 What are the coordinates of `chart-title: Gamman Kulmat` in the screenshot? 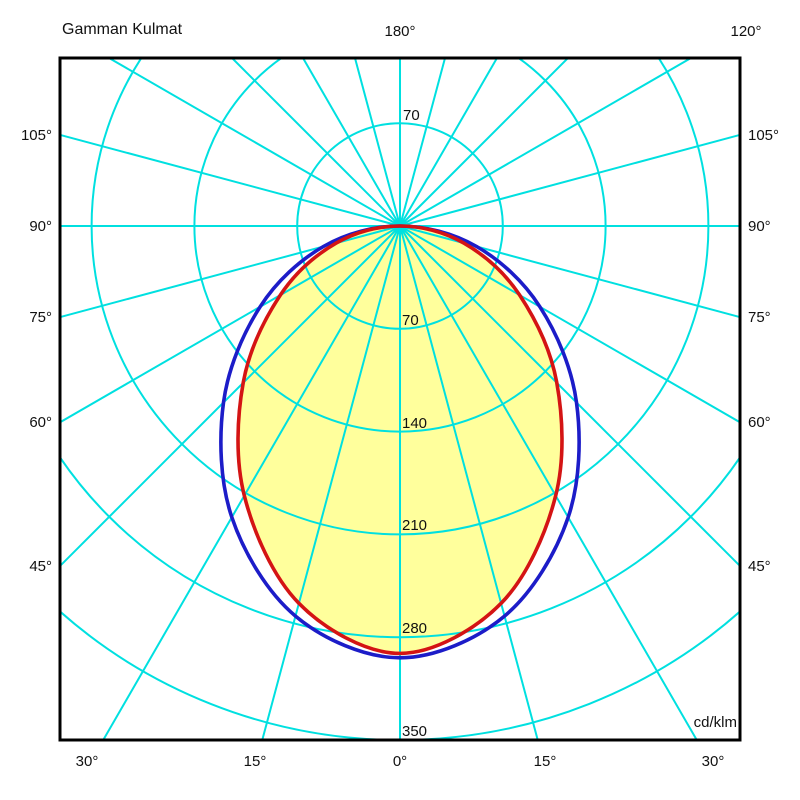 It's located at (122, 29).